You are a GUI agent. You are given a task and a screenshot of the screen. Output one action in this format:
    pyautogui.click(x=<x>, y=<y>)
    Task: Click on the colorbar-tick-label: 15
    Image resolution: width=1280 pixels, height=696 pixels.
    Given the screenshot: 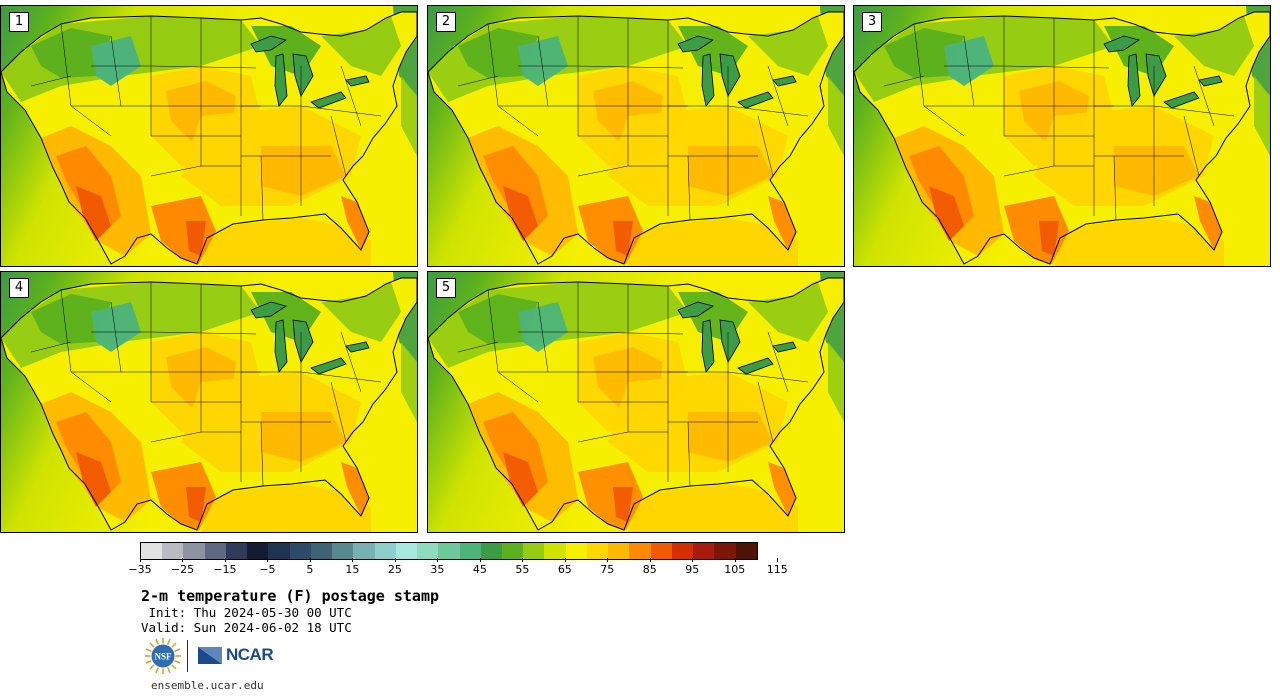 What is the action you would take?
    pyautogui.click(x=352, y=569)
    